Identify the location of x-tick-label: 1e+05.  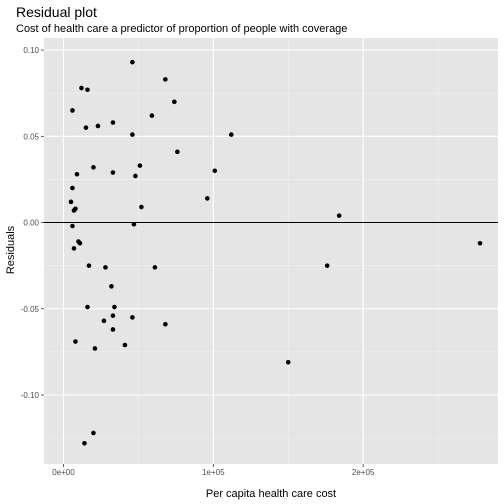
(213, 472).